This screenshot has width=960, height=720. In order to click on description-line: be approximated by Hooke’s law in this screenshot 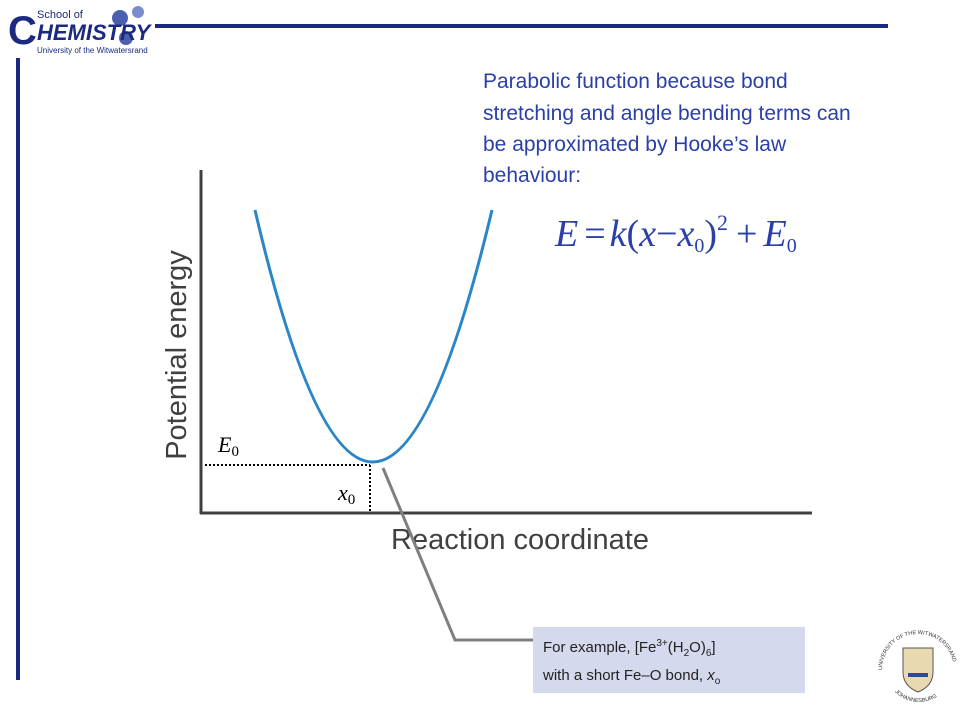, I will do `click(635, 144)`.